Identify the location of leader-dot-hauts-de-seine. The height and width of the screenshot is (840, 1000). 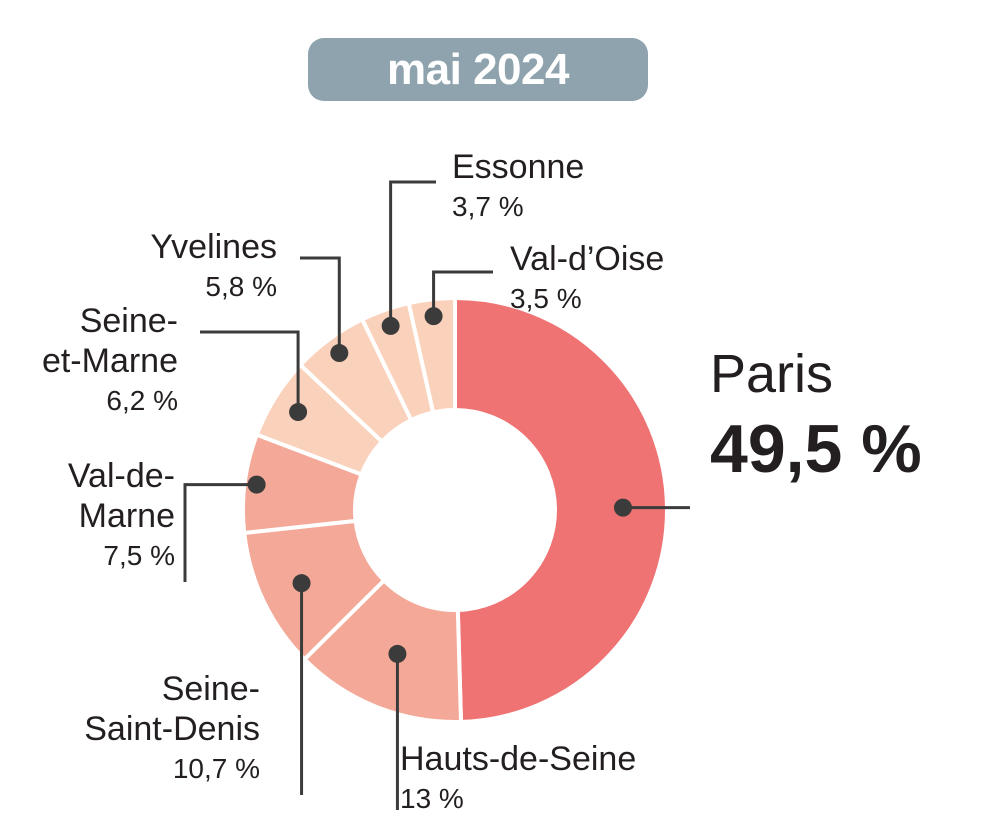
(397, 653).